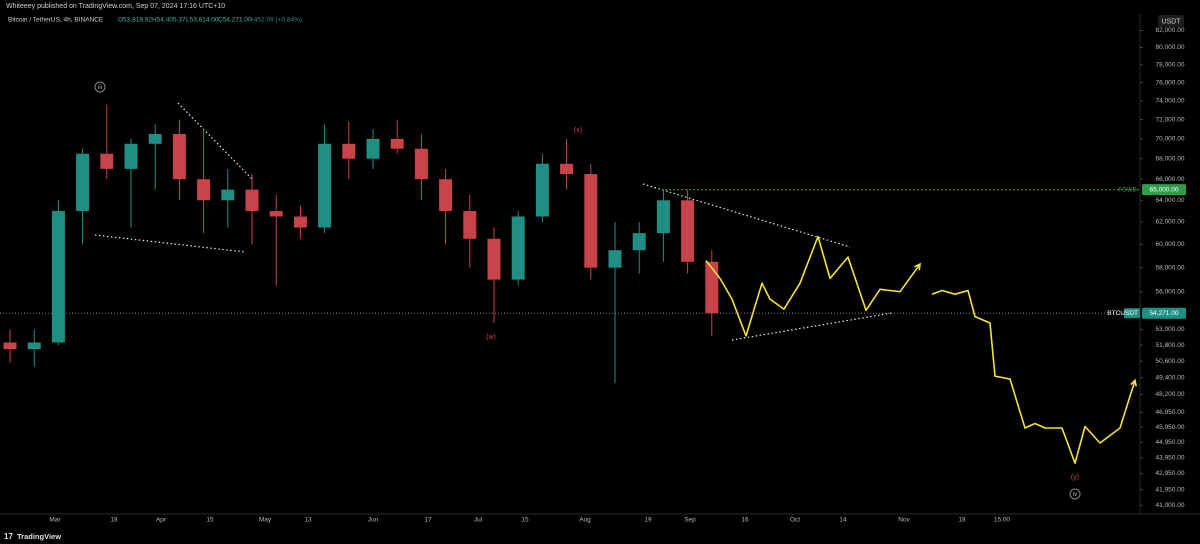  I want to click on x-tick-label: Jun, so click(373, 520).